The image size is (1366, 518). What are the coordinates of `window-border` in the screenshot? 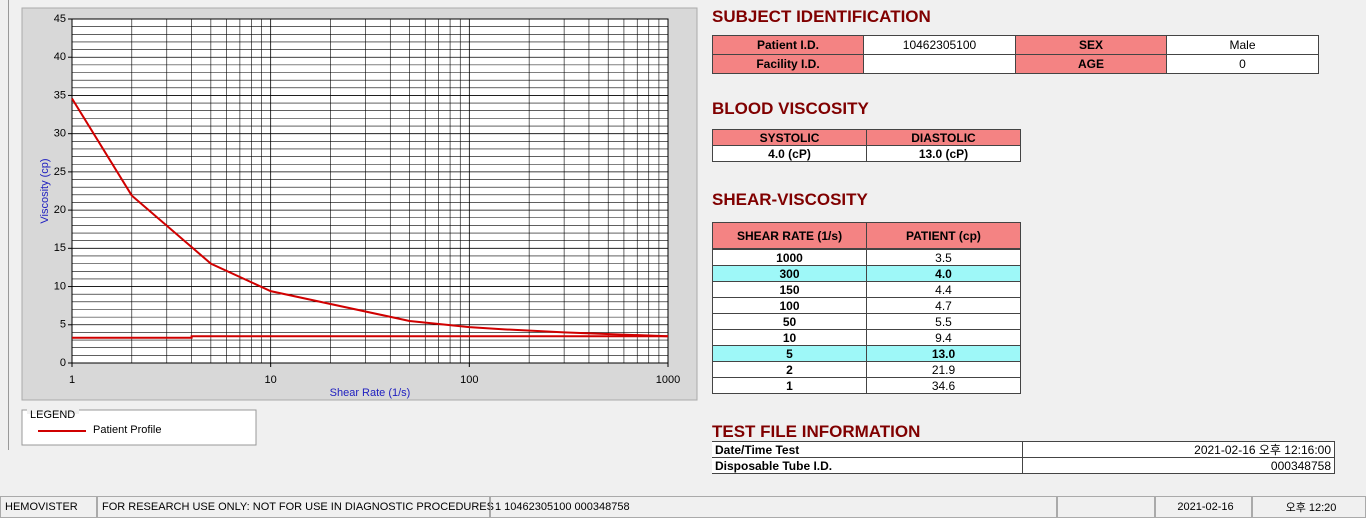 It's located at (8, 225).